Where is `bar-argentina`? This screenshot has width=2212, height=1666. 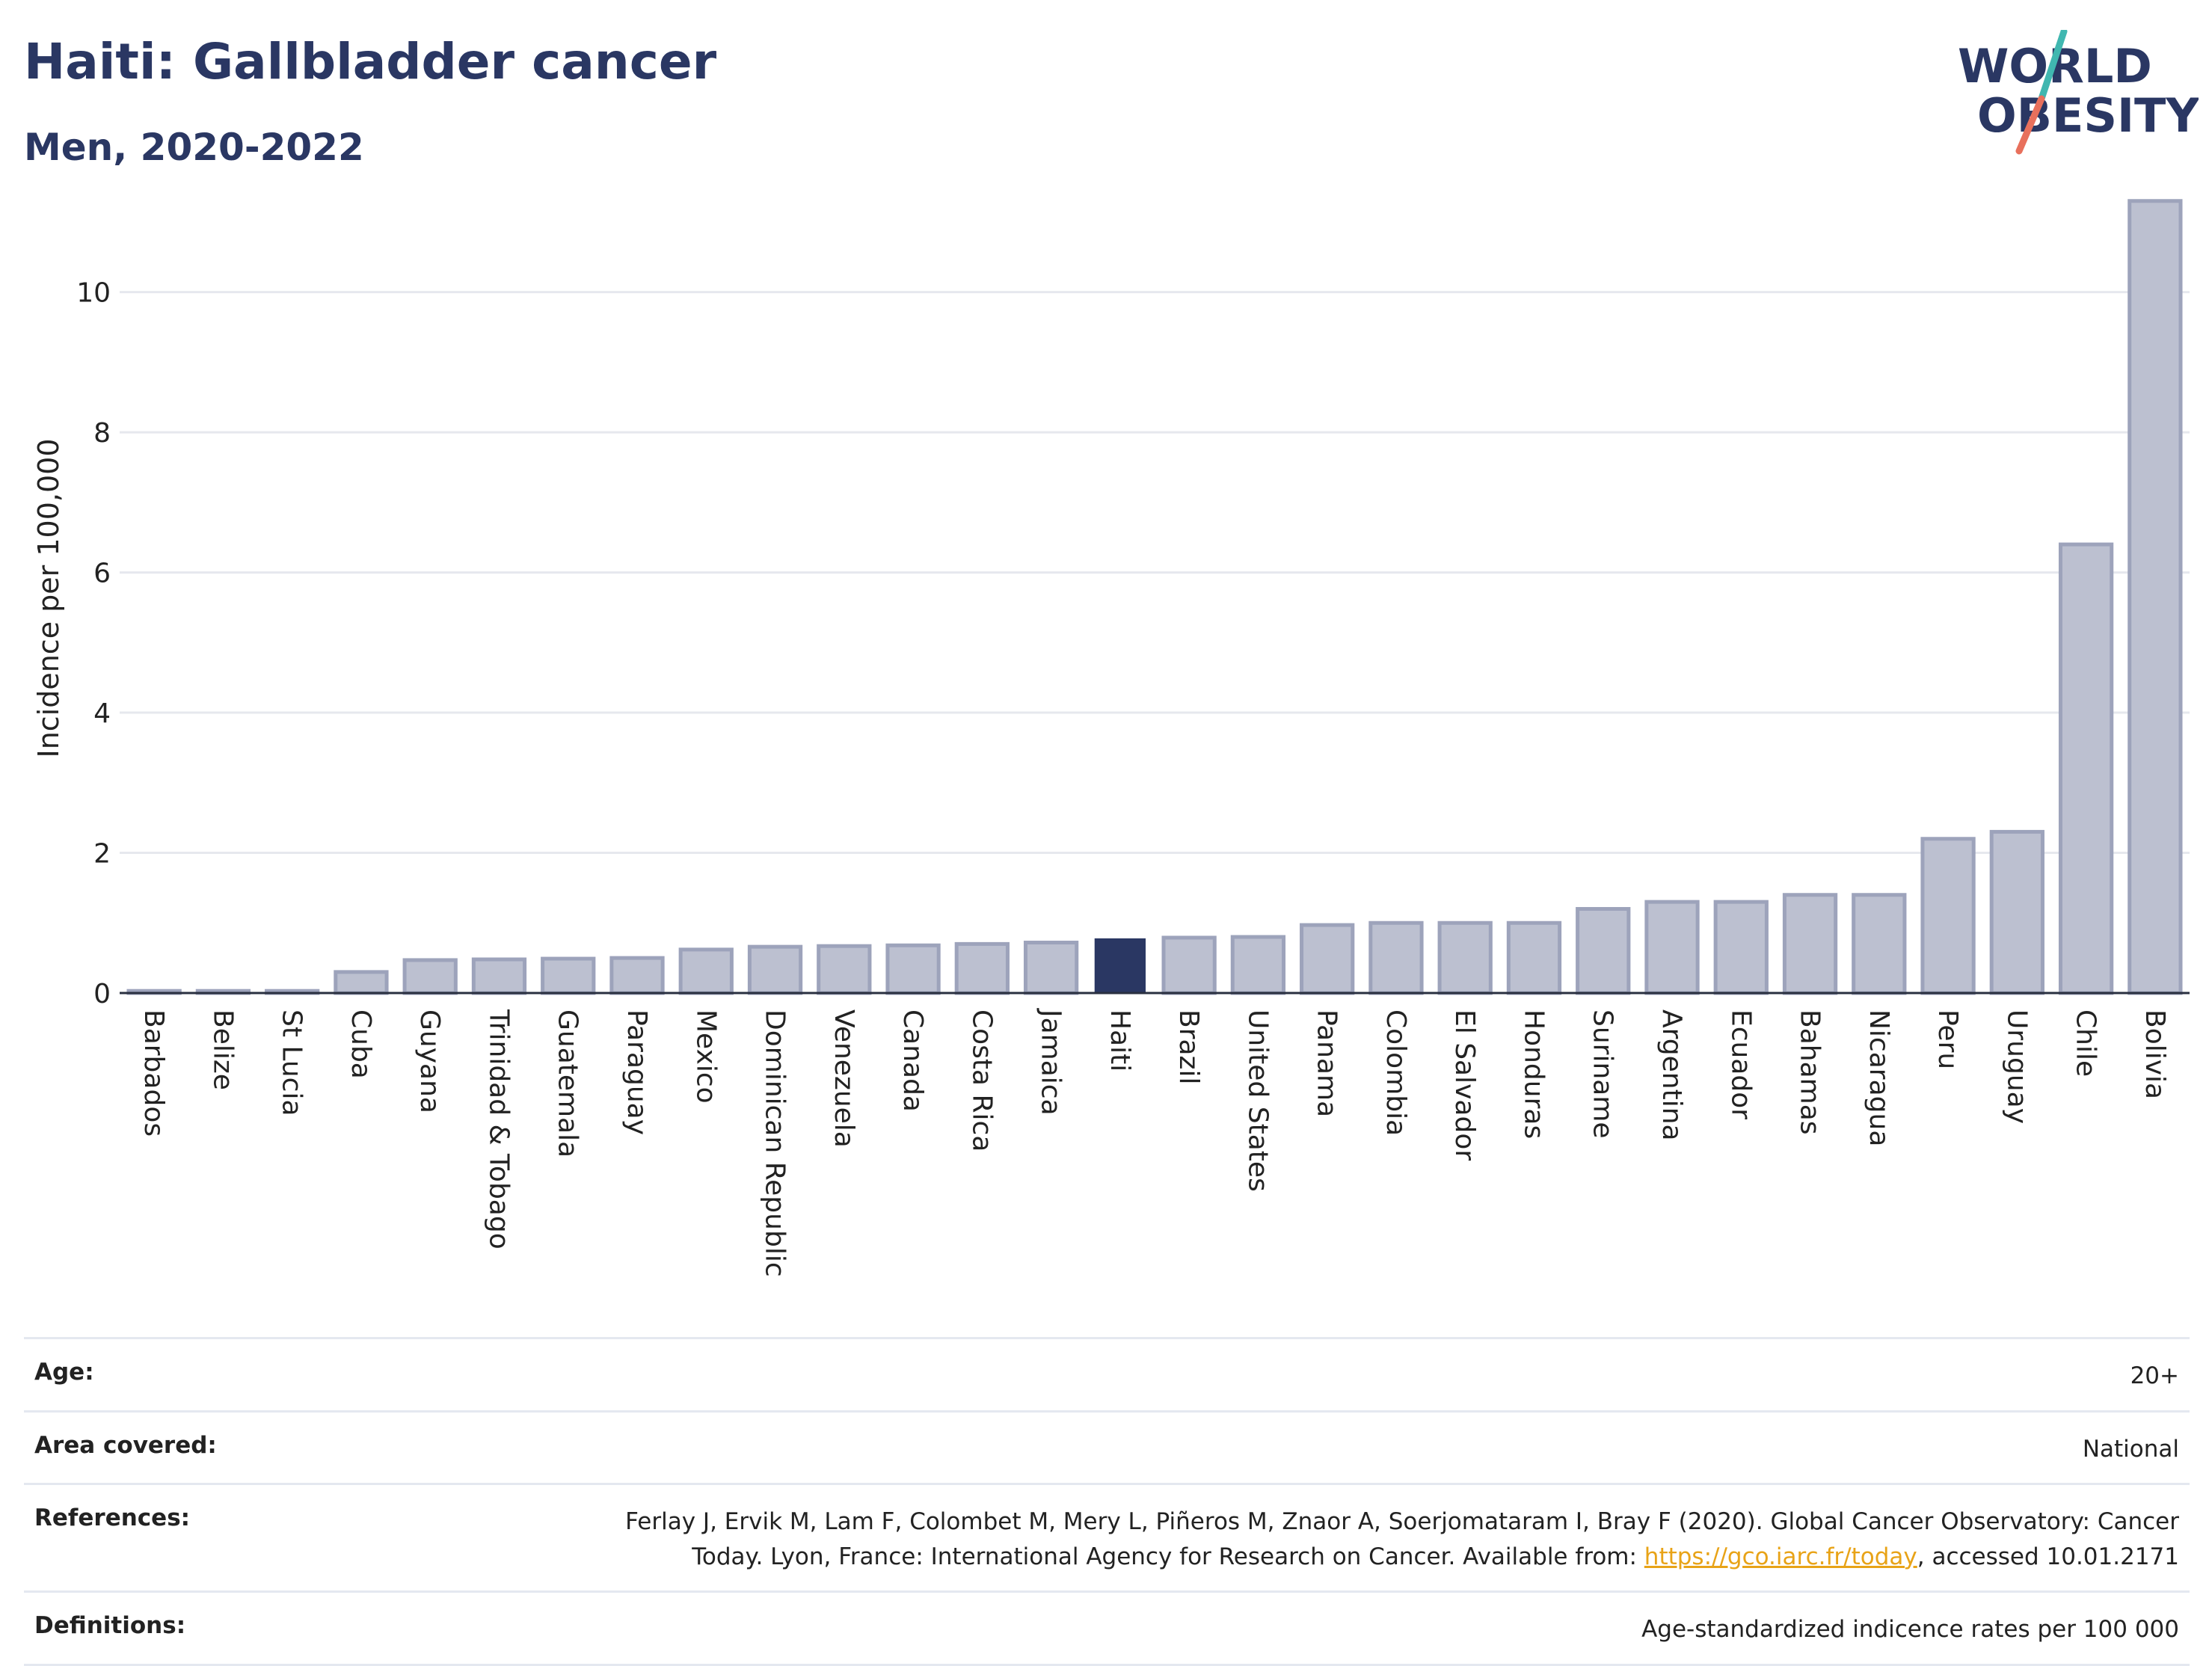
bar-argentina is located at coordinates (1672, 947).